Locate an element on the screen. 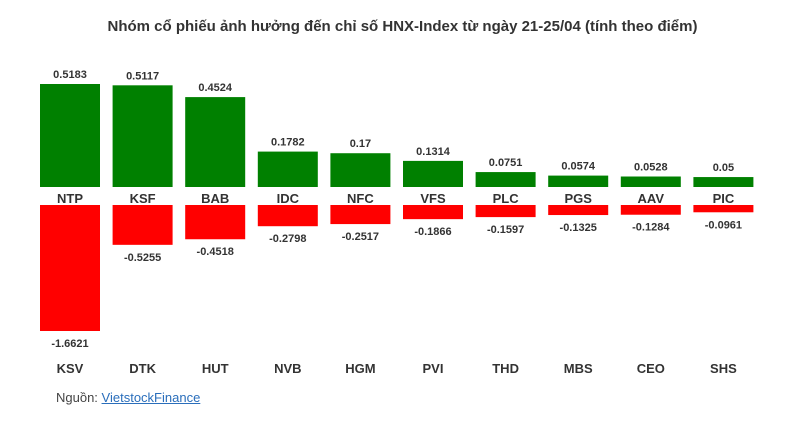 The image size is (805, 432). positive-ticker-label: NTP is located at coordinates (70, 198).